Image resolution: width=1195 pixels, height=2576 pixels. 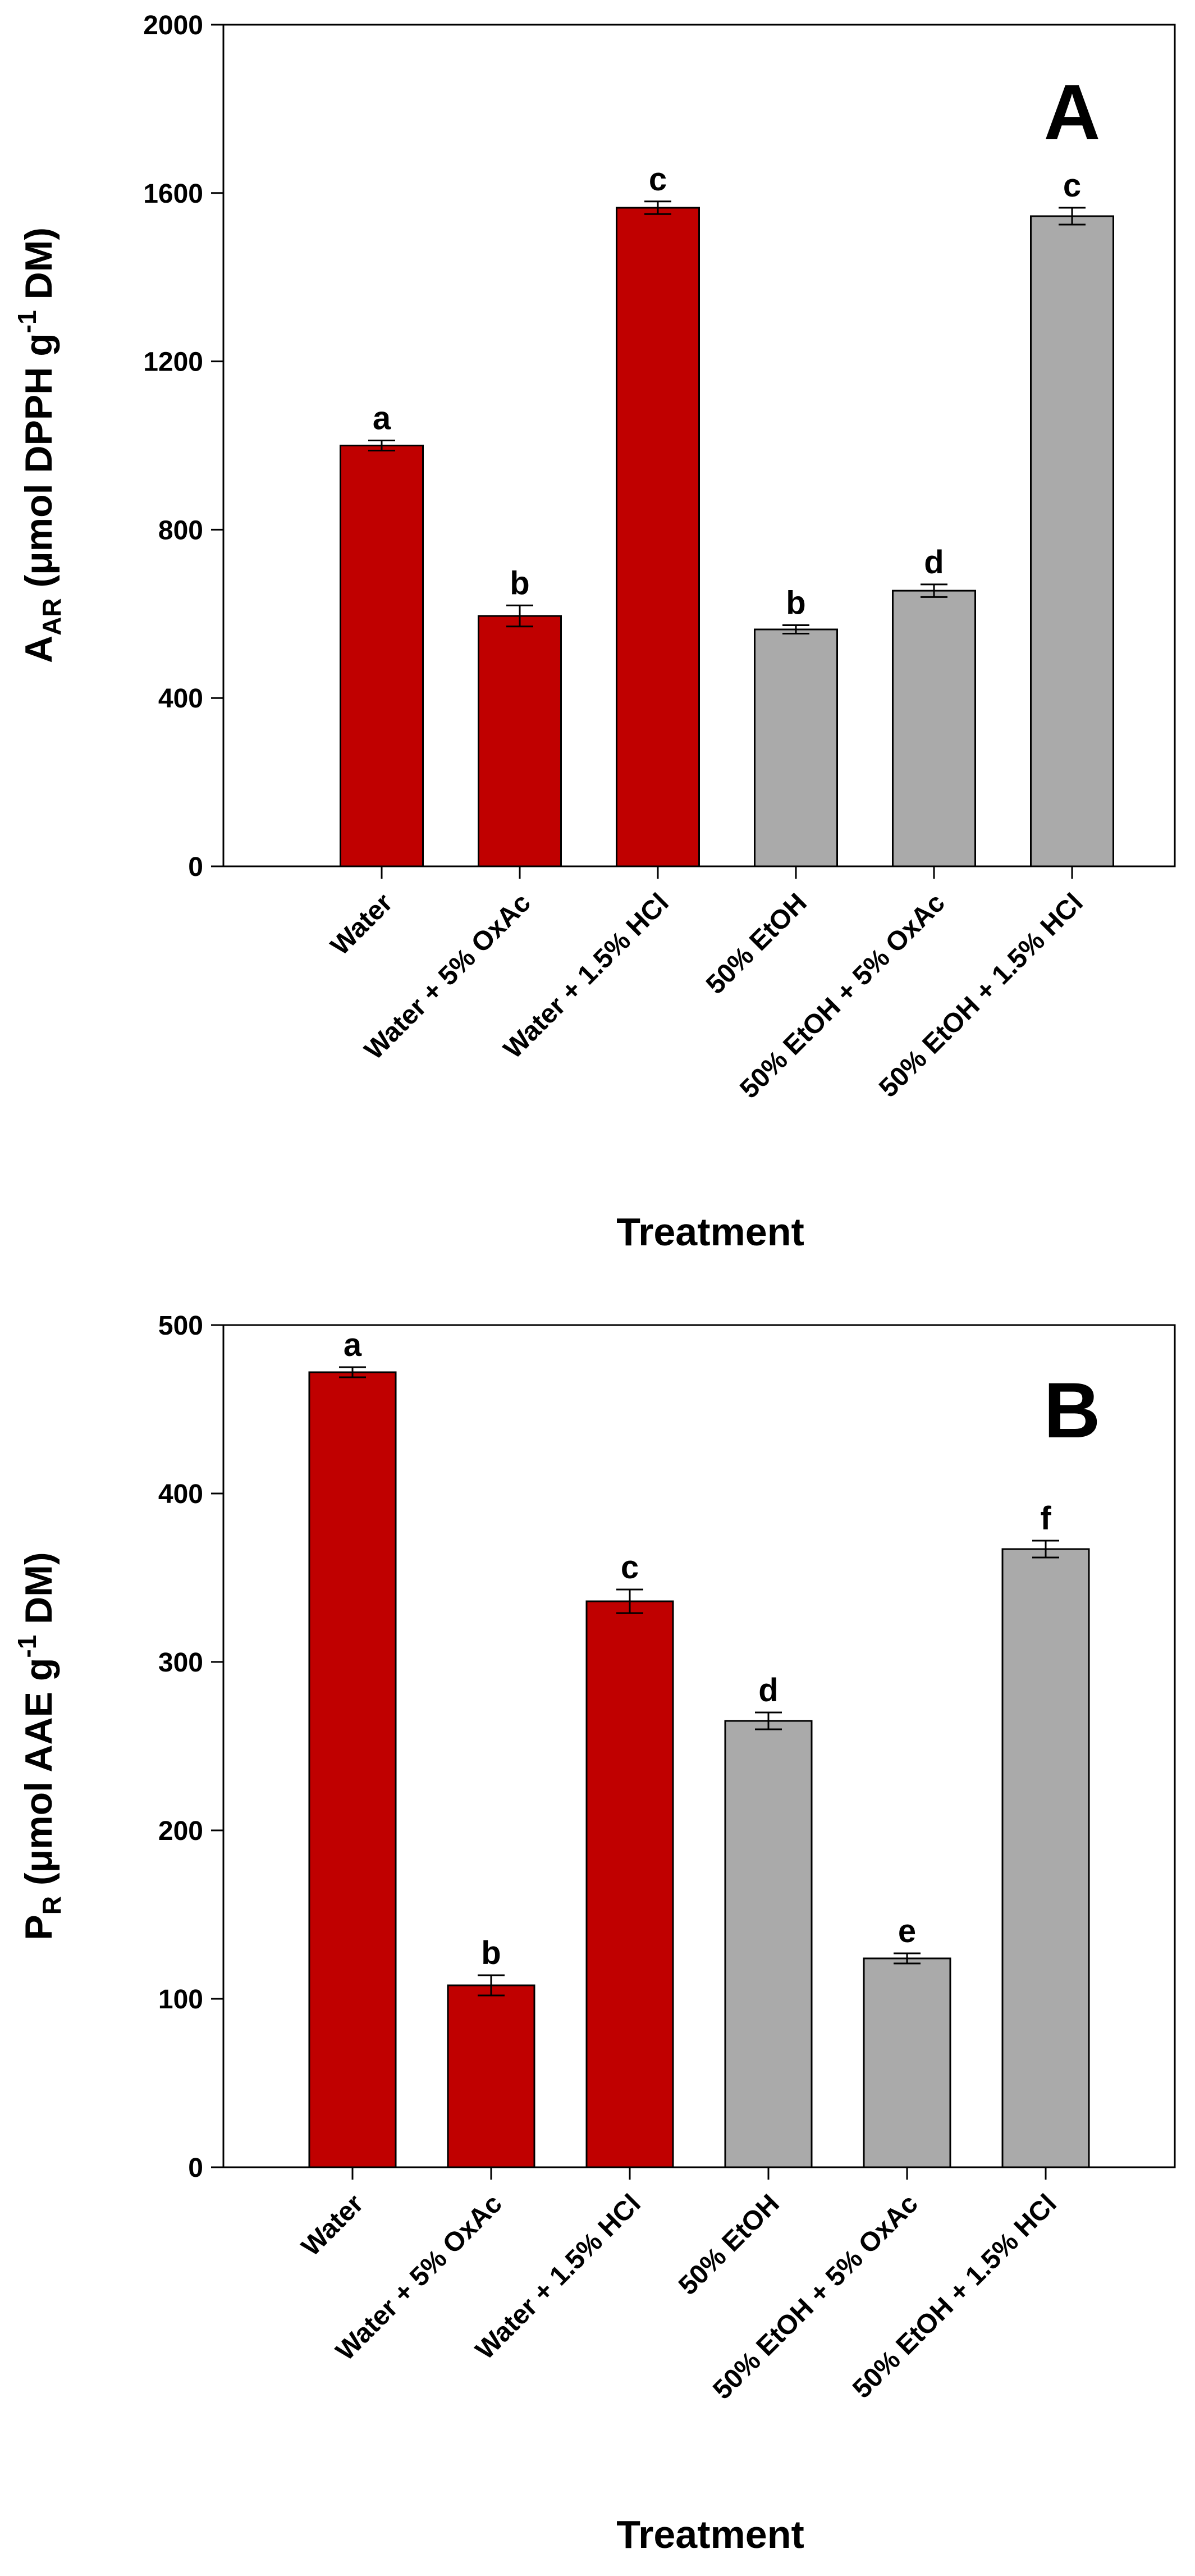 I want to click on panel-a-panel-letter: A, so click(x=1071, y=112).